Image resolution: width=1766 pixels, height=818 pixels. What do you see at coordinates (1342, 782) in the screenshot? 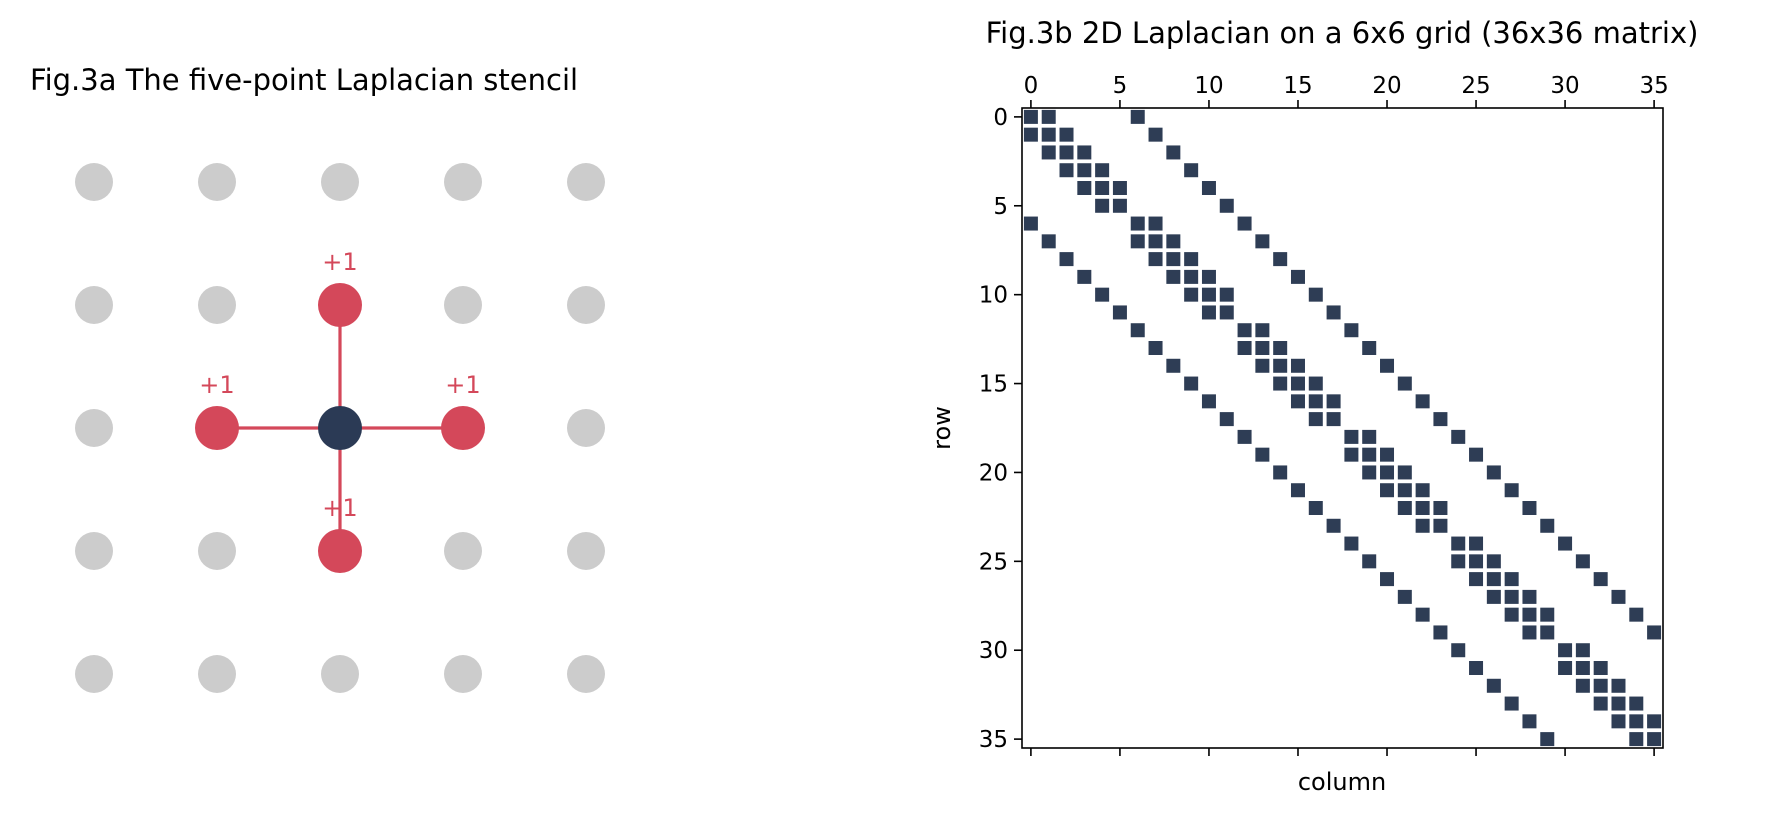
I see `matrix-x-axis-label: column` at bounding box center [1342, 782].